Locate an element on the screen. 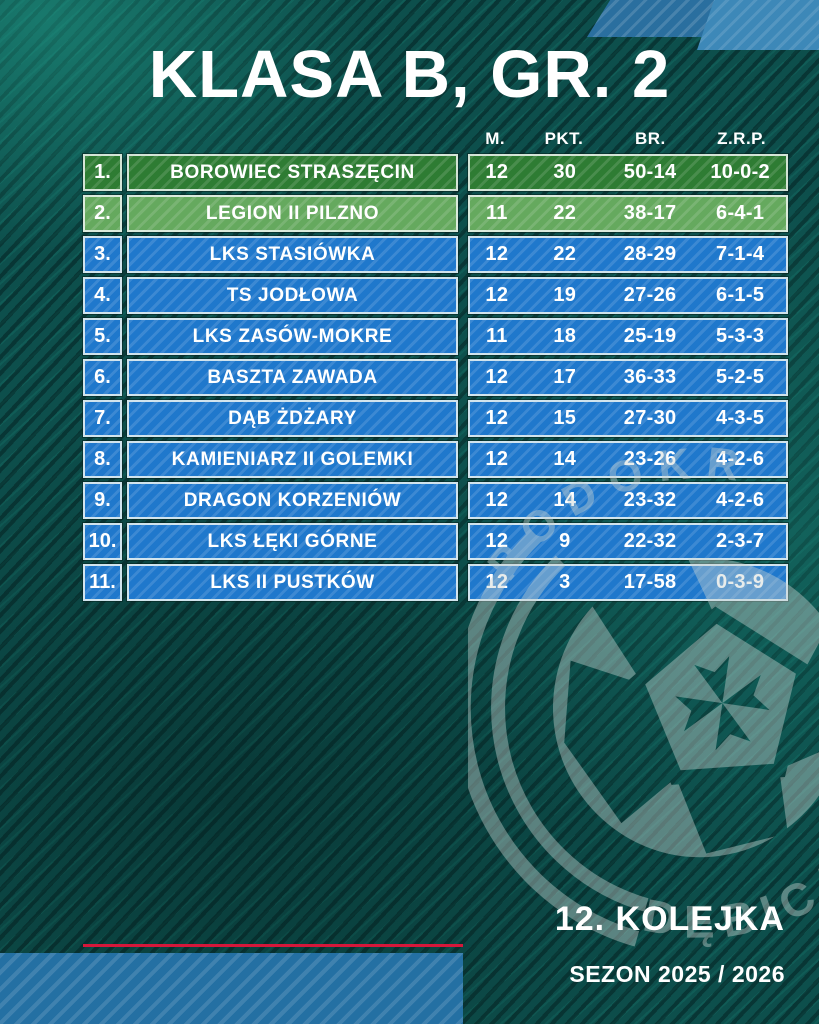  stat-zrp: 6-4-1 is located at coordinates (740, 213).